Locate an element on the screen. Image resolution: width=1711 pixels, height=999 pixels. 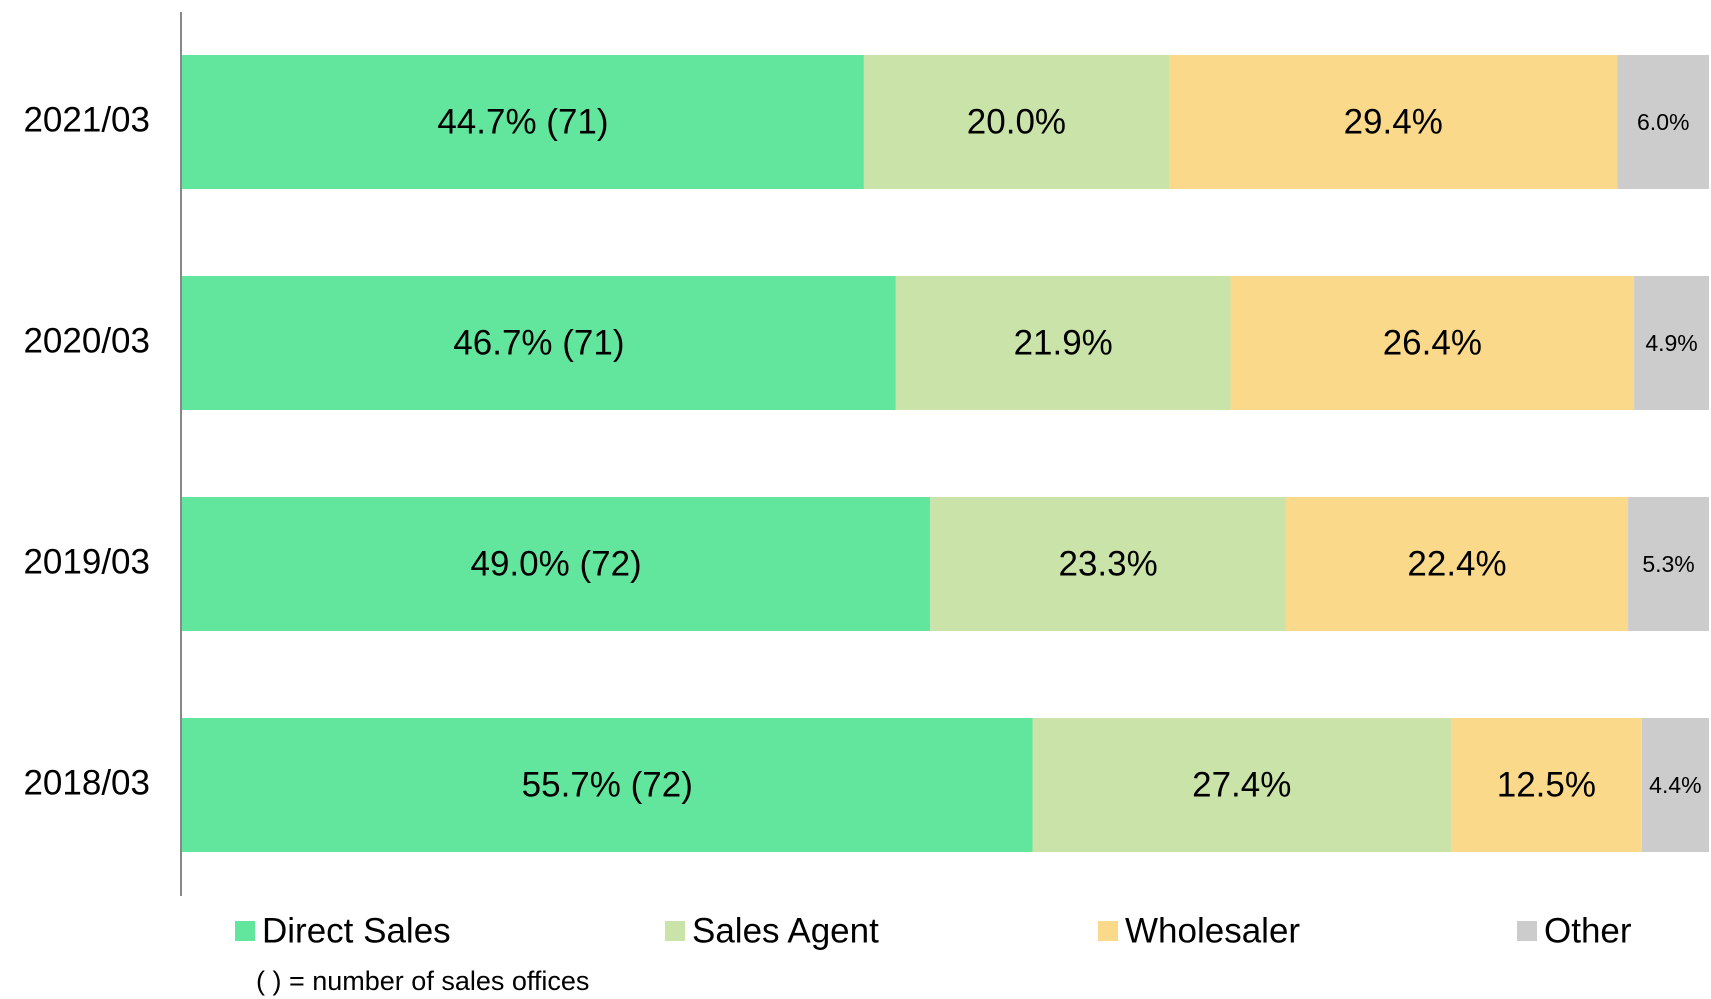
data-label: 22.4% is located at coordinates (1456, 563).